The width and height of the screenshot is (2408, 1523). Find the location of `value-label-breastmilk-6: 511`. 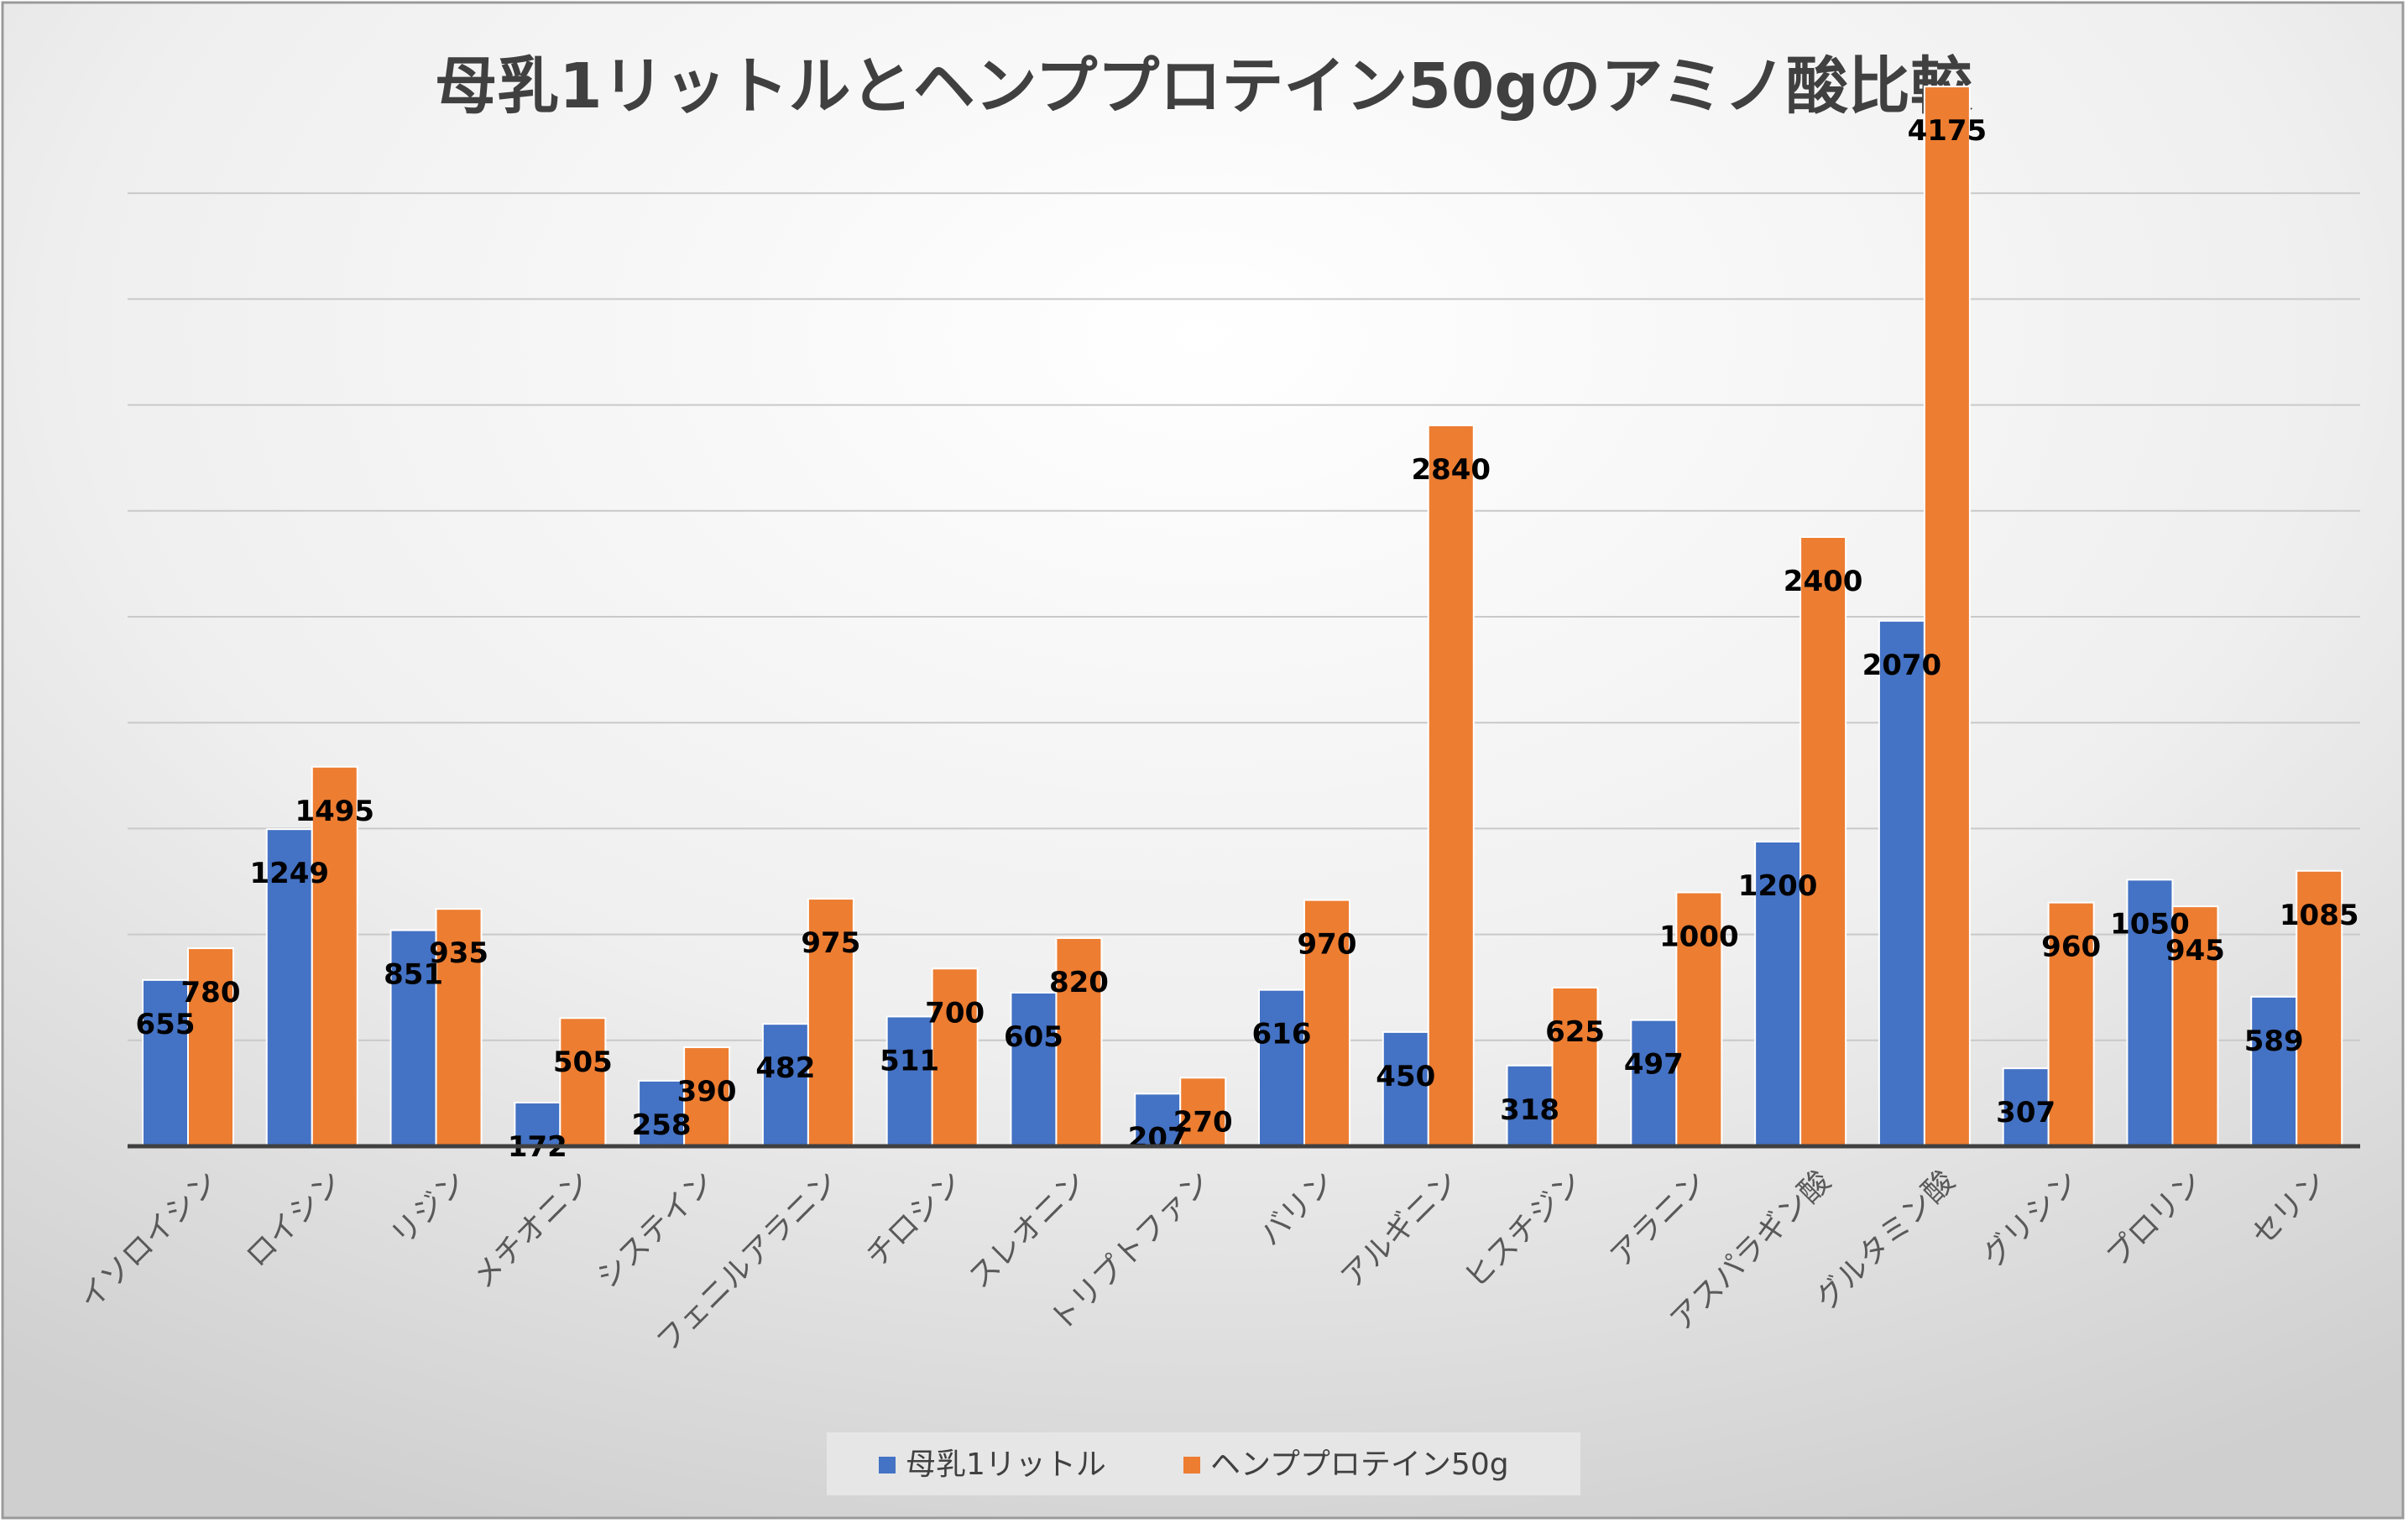

value-label-breastmilk-6: 511 is located at coordinates (909, 1060).